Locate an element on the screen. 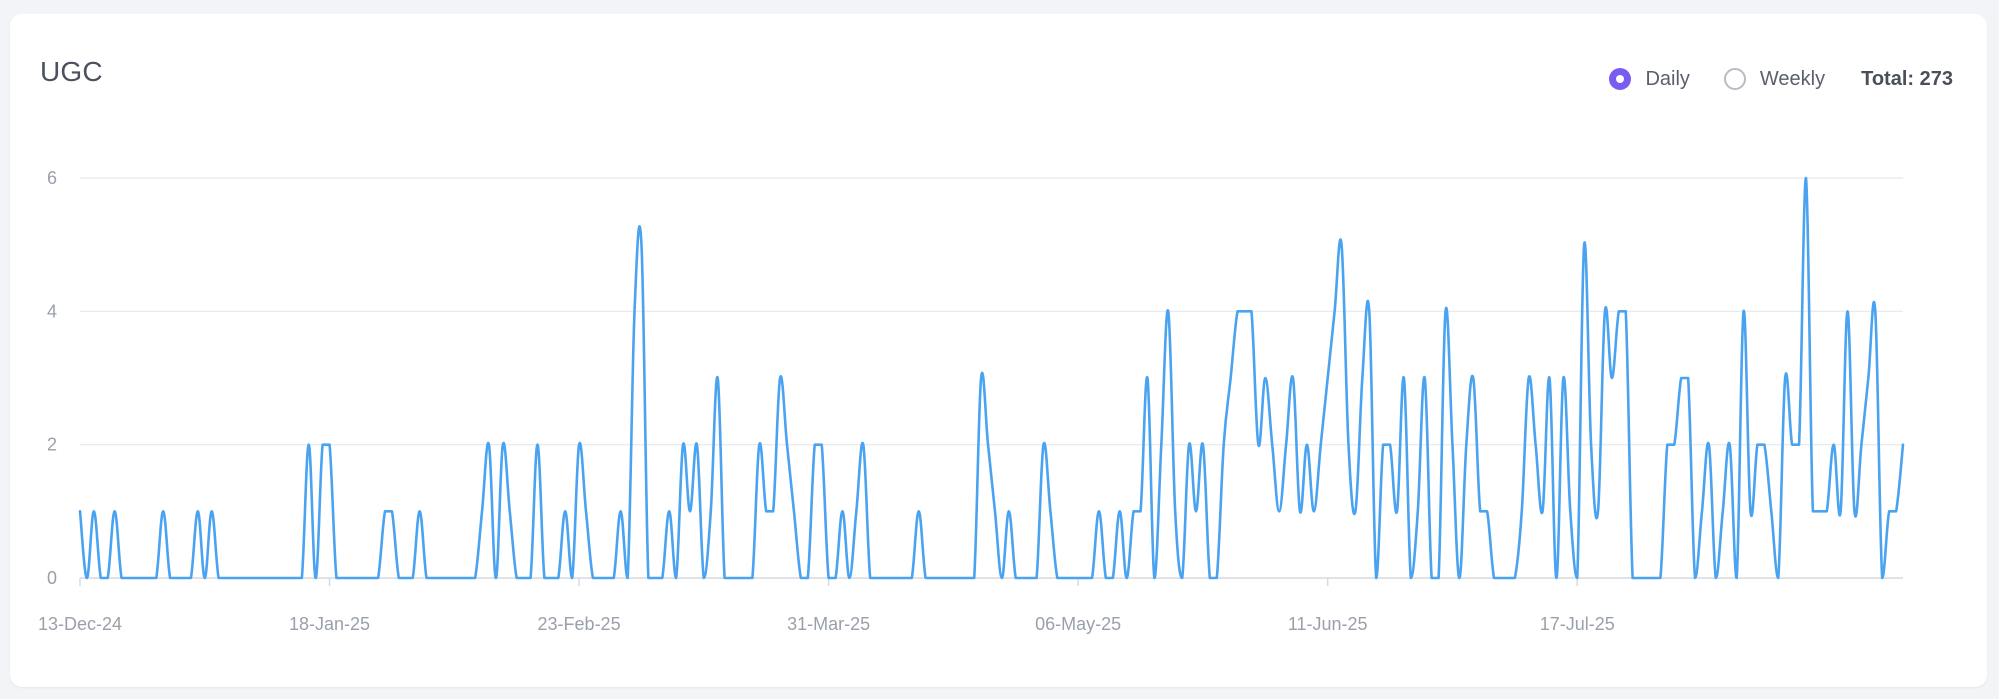 This screenshot has height=699, width=1999. daily-label: Daily is located at coordinates (1667, 78).